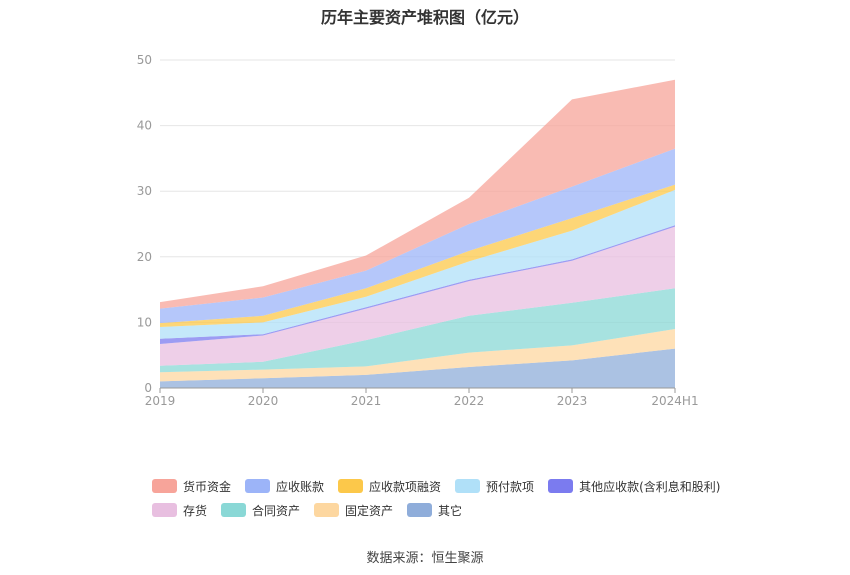  What do you see at coordinates (434, 510) in the screenshot?
I see `legend-item-其它: 其它` at bounding box center [434, 510].